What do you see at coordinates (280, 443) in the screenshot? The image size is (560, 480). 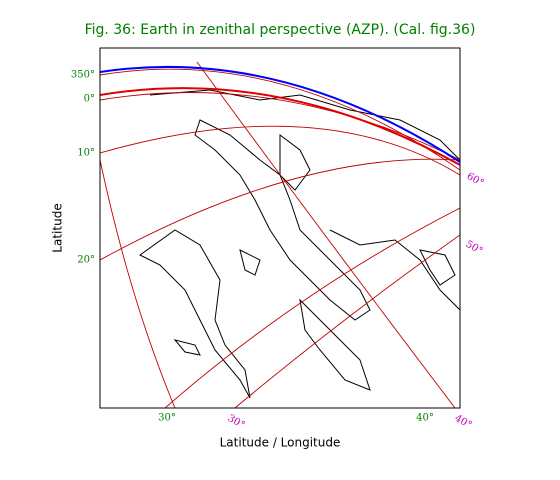 I see `x-axis-label: Latitude / Longitude` at bounding box center [280, 443].